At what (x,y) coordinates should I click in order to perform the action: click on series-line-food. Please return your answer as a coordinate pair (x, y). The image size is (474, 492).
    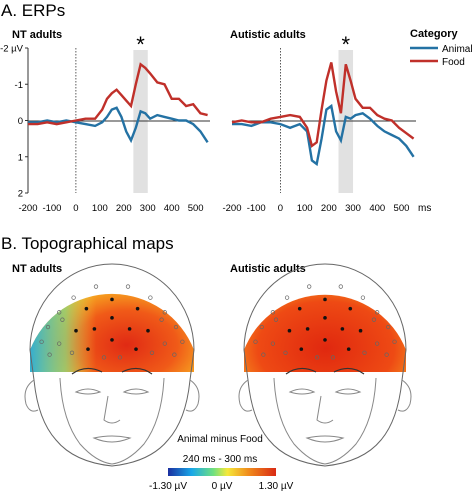
    Looking at the image, I should click on (118, 94).